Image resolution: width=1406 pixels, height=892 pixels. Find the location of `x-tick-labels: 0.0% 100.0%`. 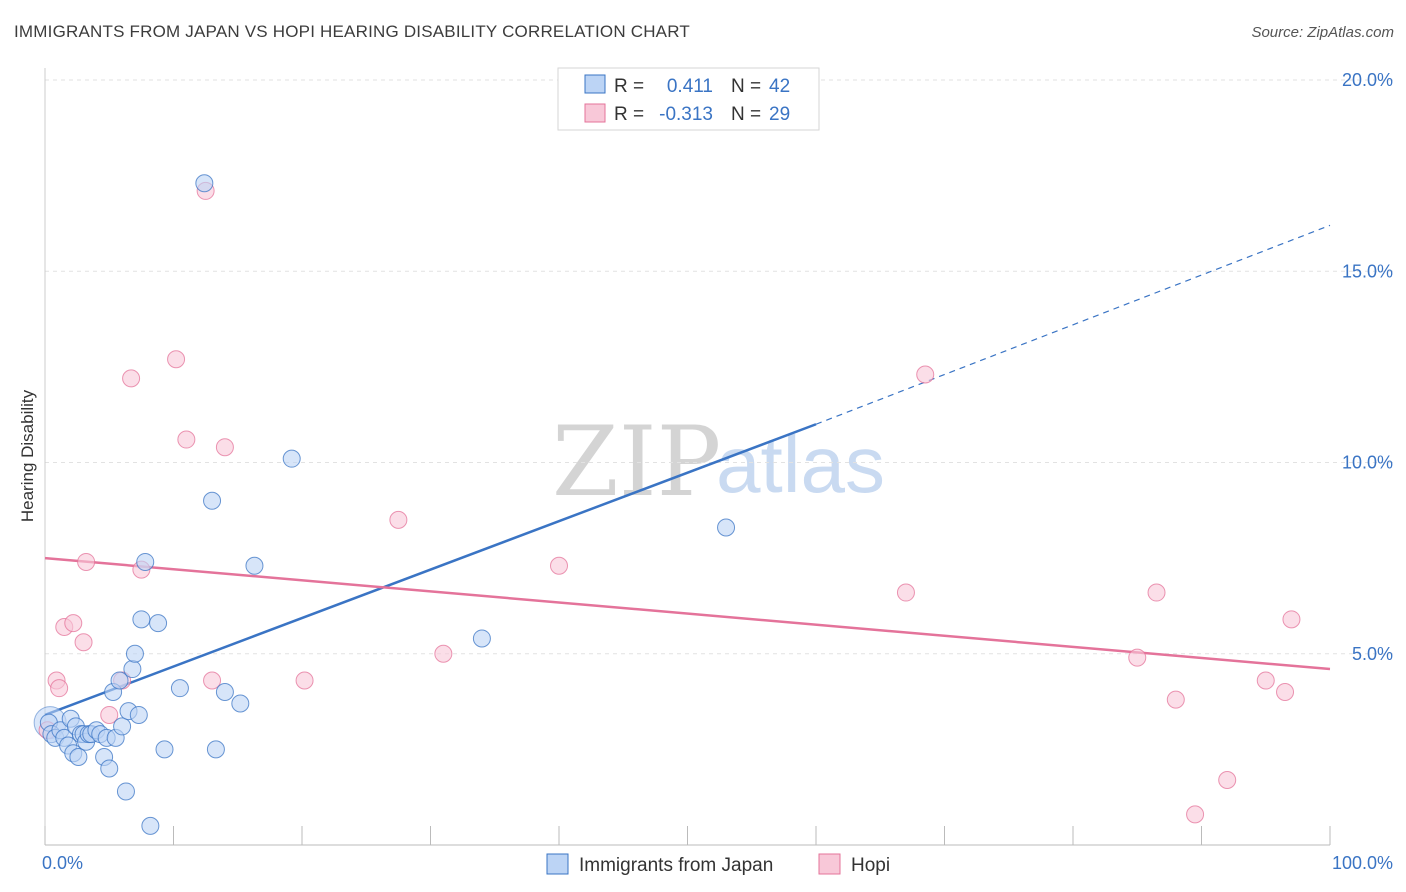

x-tick-labels: 0.0% 100.0% is located at coordinates (717, 863).